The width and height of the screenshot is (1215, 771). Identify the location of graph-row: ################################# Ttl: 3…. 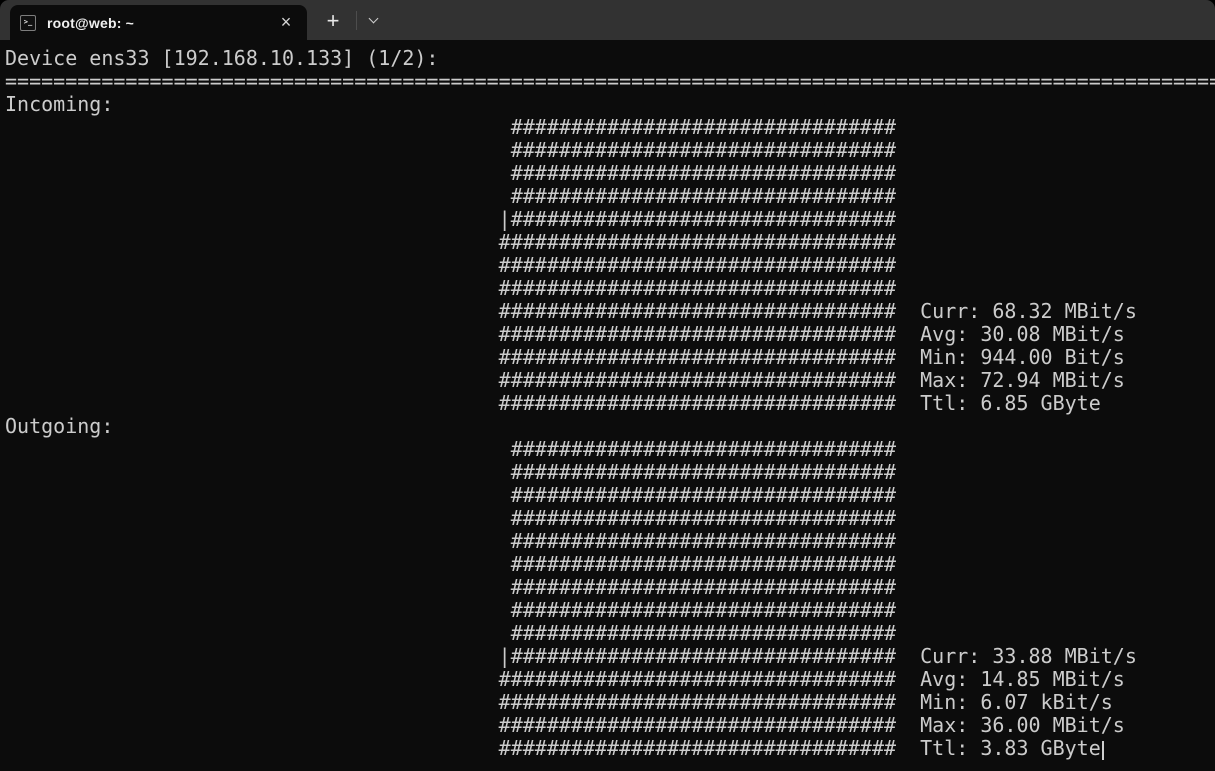
(610, 748).